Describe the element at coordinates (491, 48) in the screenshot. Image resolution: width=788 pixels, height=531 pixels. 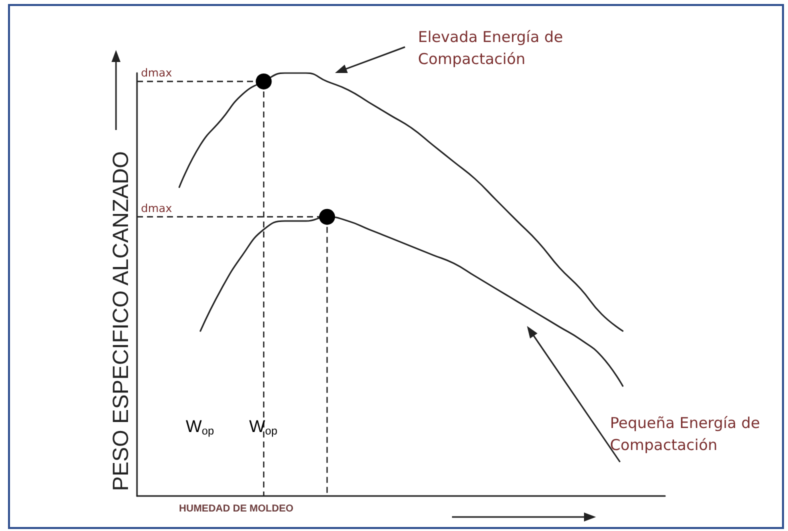
I see `text: Elevada Energía de Compactación` at that location.